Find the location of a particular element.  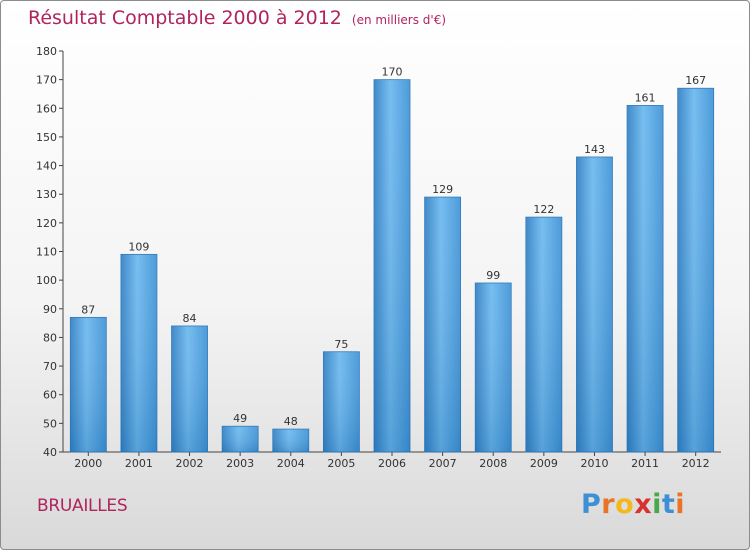

bar-value-label: 99 is located at coordinates (493, 275).